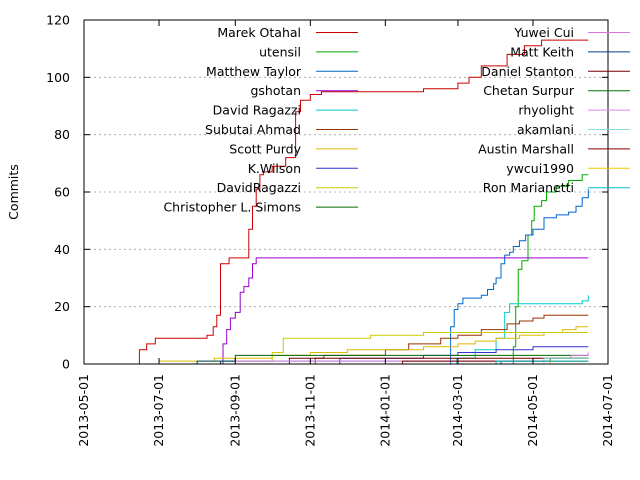 The height and width of the screenshot is (480, 640). Describe the element at coordinates (542, 51) in the screenshot. I see `legend-label: Matt Keith` at that location.